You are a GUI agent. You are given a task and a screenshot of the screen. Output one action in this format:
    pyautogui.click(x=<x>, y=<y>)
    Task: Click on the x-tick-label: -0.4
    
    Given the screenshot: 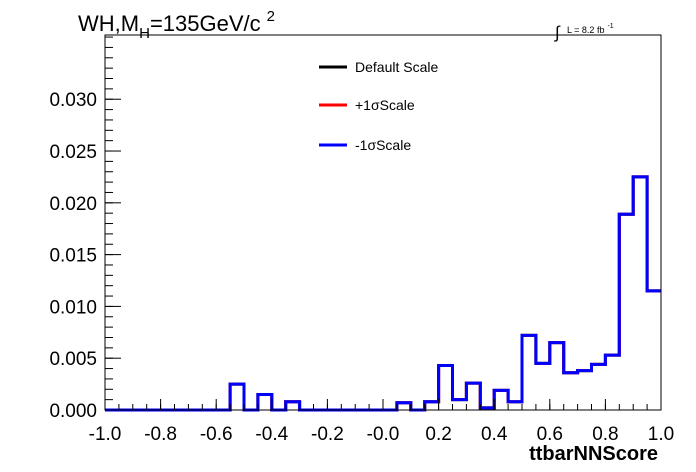 What is the action you would take?
    pyautogui.click(x=271, y=434)
    